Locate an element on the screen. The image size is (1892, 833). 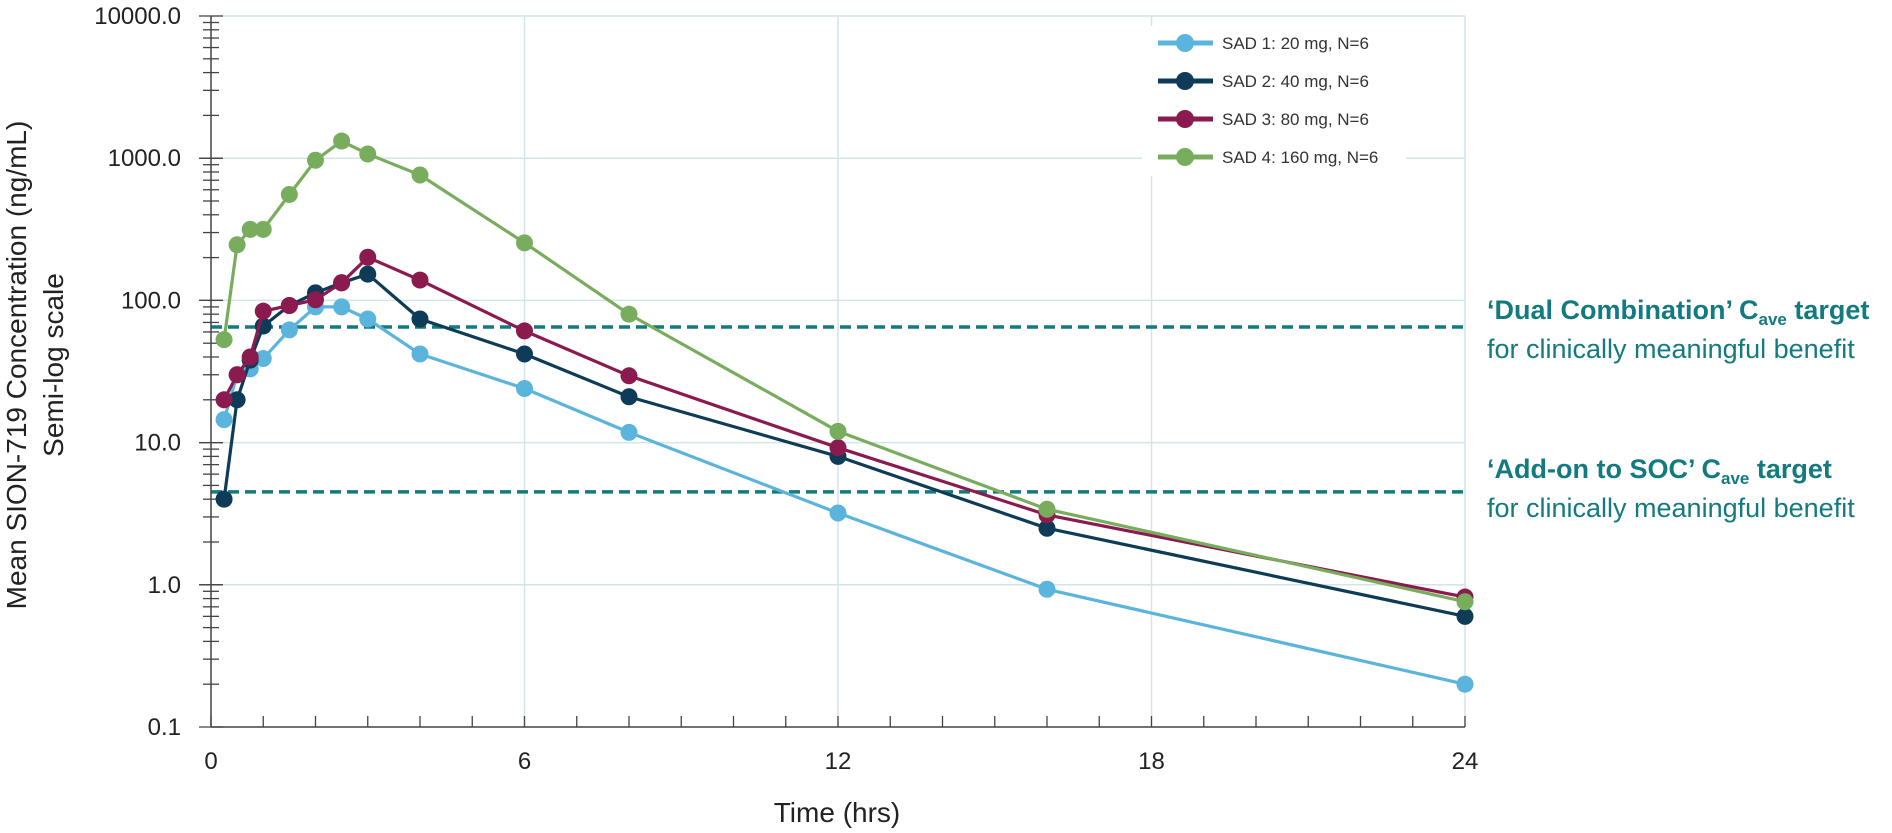
y-tick-label: 10.0 is located at coordinates (157, 443).